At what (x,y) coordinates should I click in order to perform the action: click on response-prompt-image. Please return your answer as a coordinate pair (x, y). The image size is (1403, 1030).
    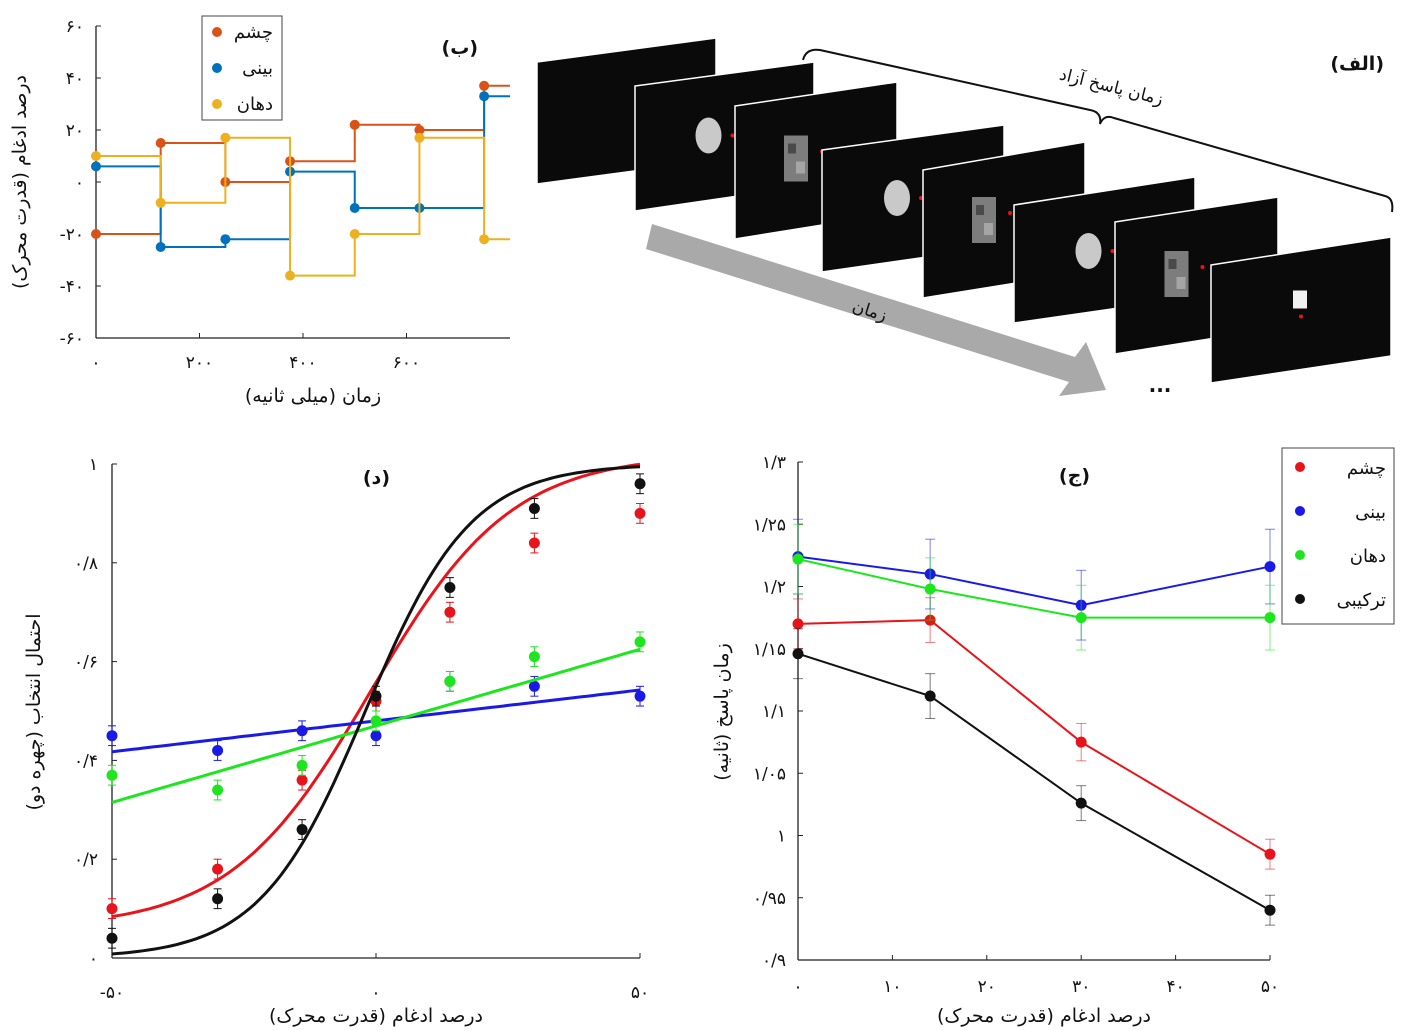
    Looking at the image, I should click on (1300, 299).